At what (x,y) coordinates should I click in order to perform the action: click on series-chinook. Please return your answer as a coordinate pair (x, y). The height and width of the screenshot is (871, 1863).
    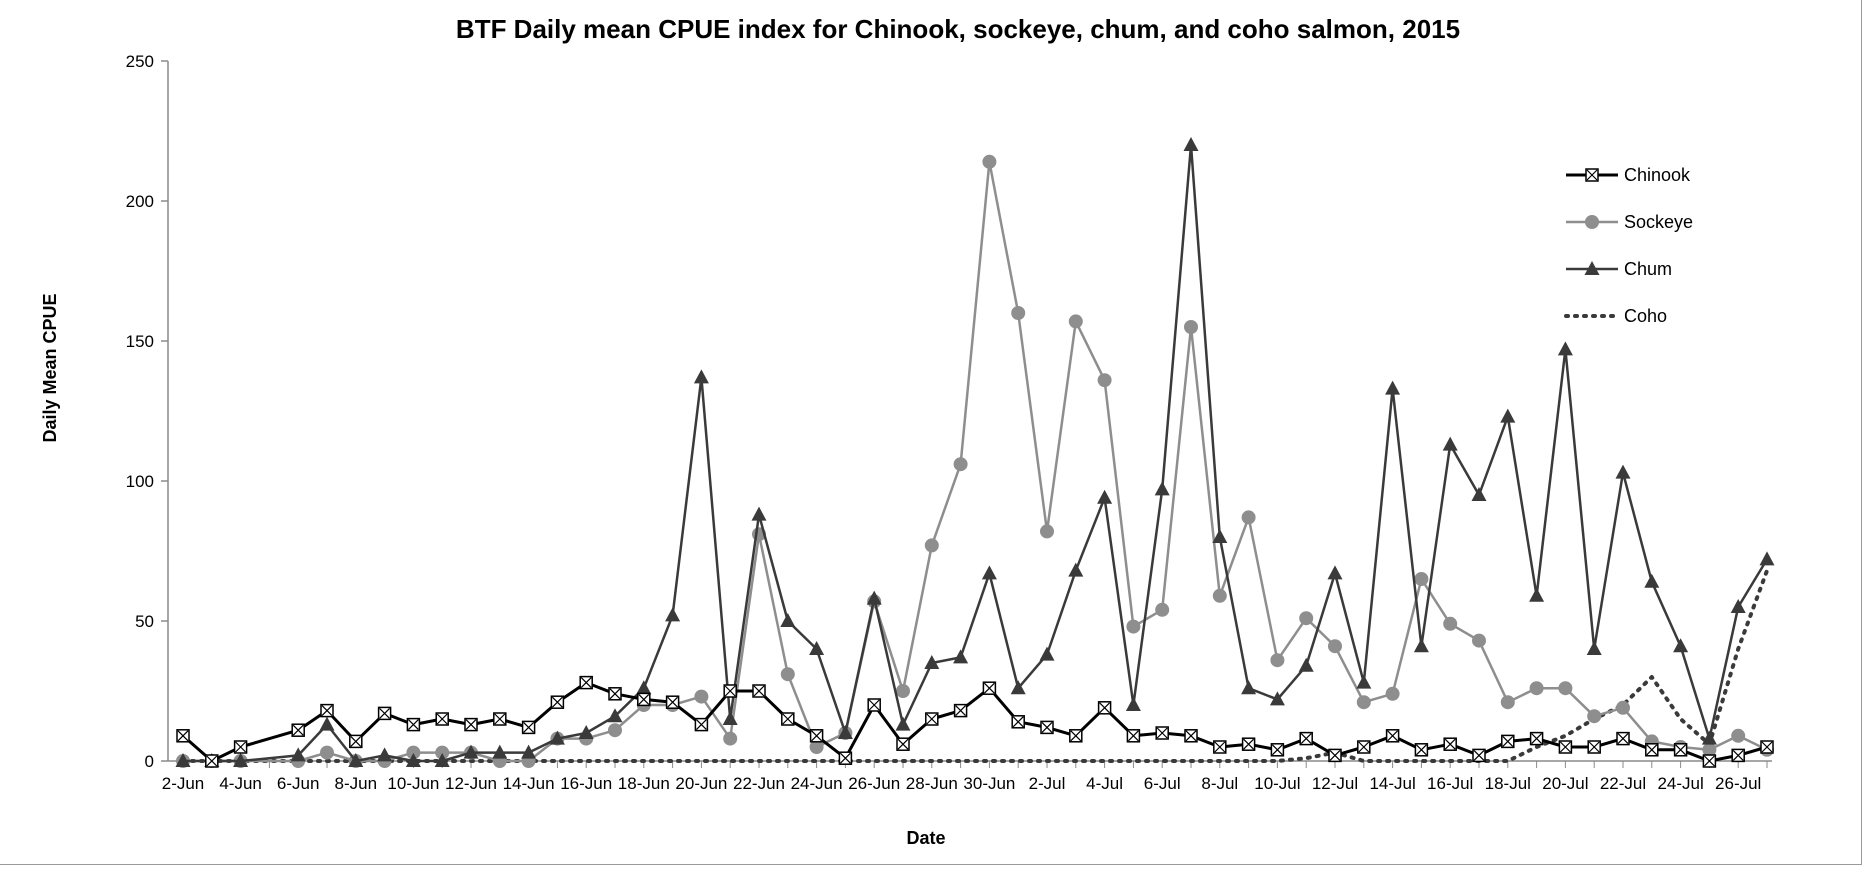
    Looking at the image, I should click on (975, 721).